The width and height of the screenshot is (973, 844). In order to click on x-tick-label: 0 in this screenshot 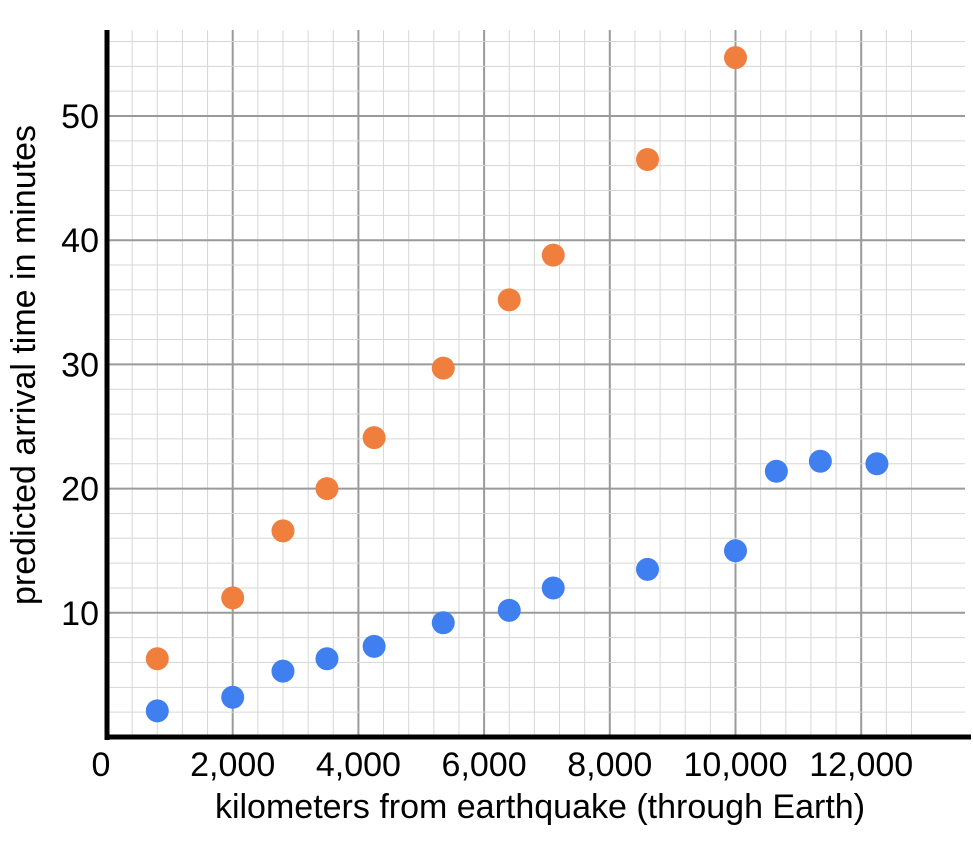, I will do `click(101, 765)`.